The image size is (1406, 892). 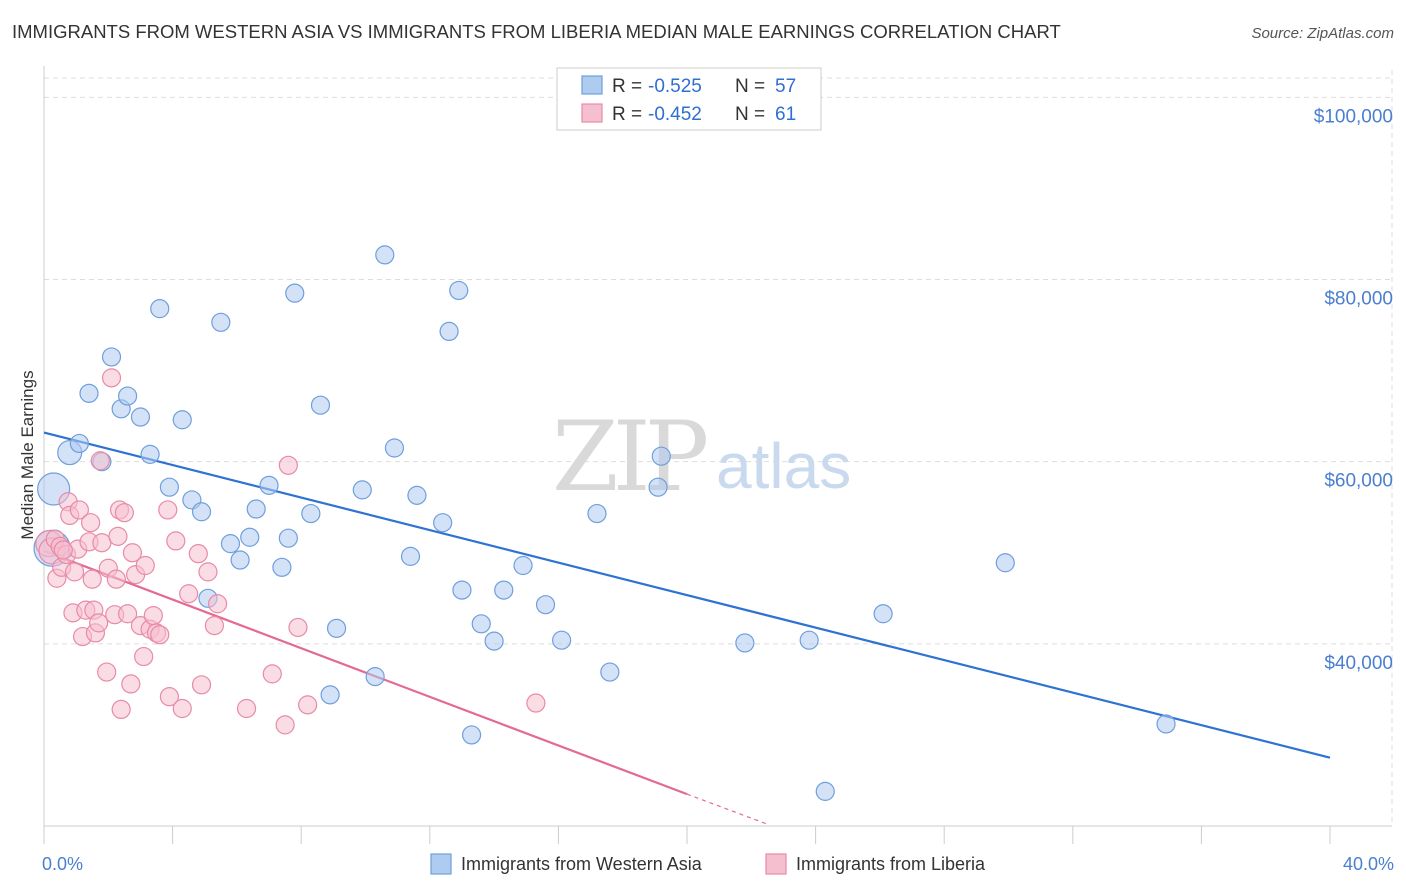 What do you see at coordinates (629, 457) in the screenshot?
I see `watermark-zip: ZIP` at bounding box center [629, 457].